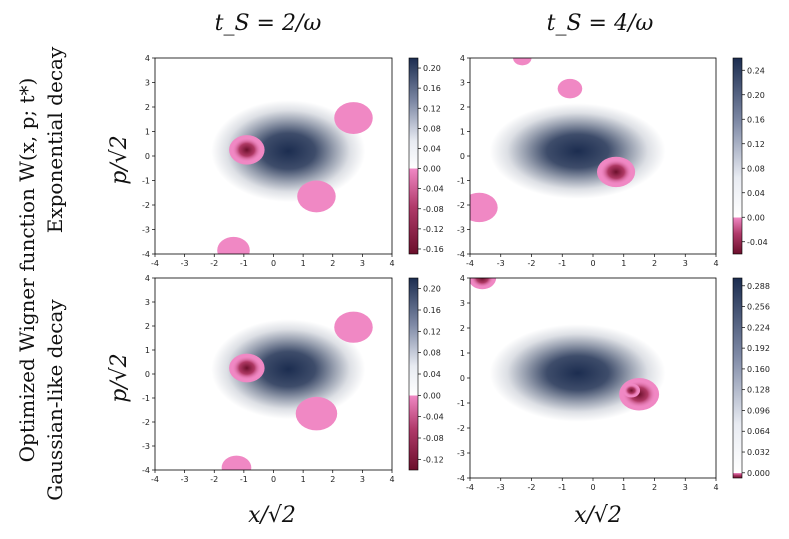 Image resolution: width=789 pixels, height=539 pixels. What do you see at coordinates (332, 479) in the screenshot?
I see `x-tick-label: 2` at bounding box center [332, 479].